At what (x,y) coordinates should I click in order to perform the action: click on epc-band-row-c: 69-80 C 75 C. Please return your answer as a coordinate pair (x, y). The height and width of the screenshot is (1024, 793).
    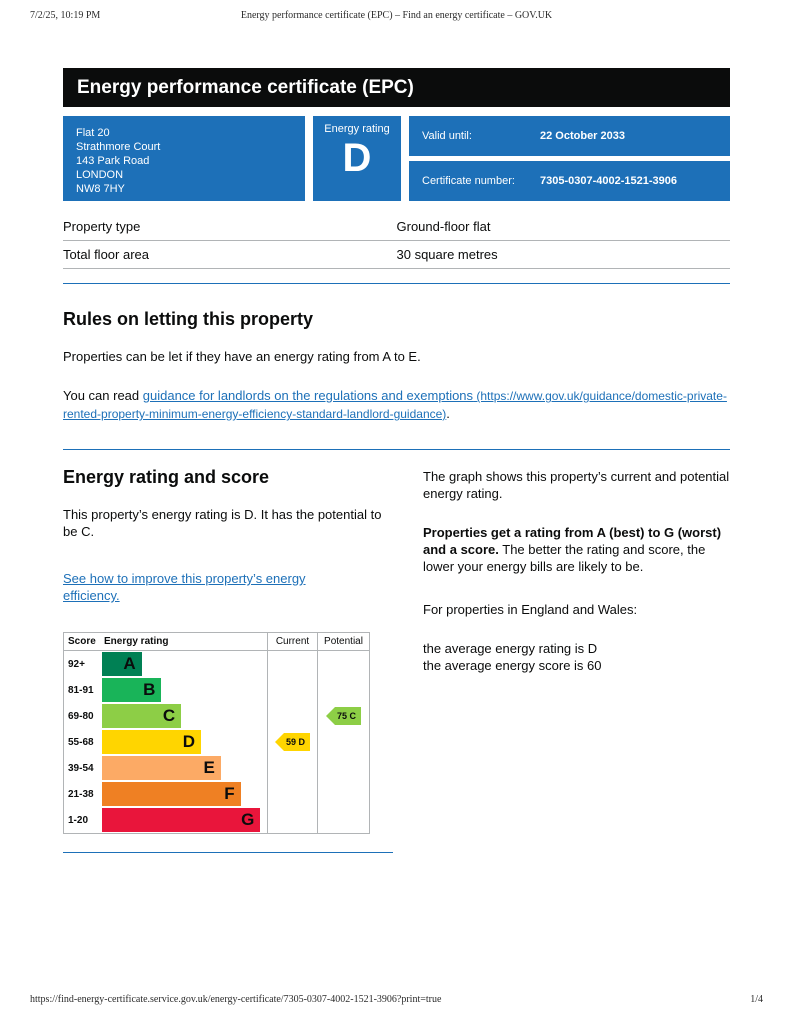
    Looking at the image, I should click on (216, 716).